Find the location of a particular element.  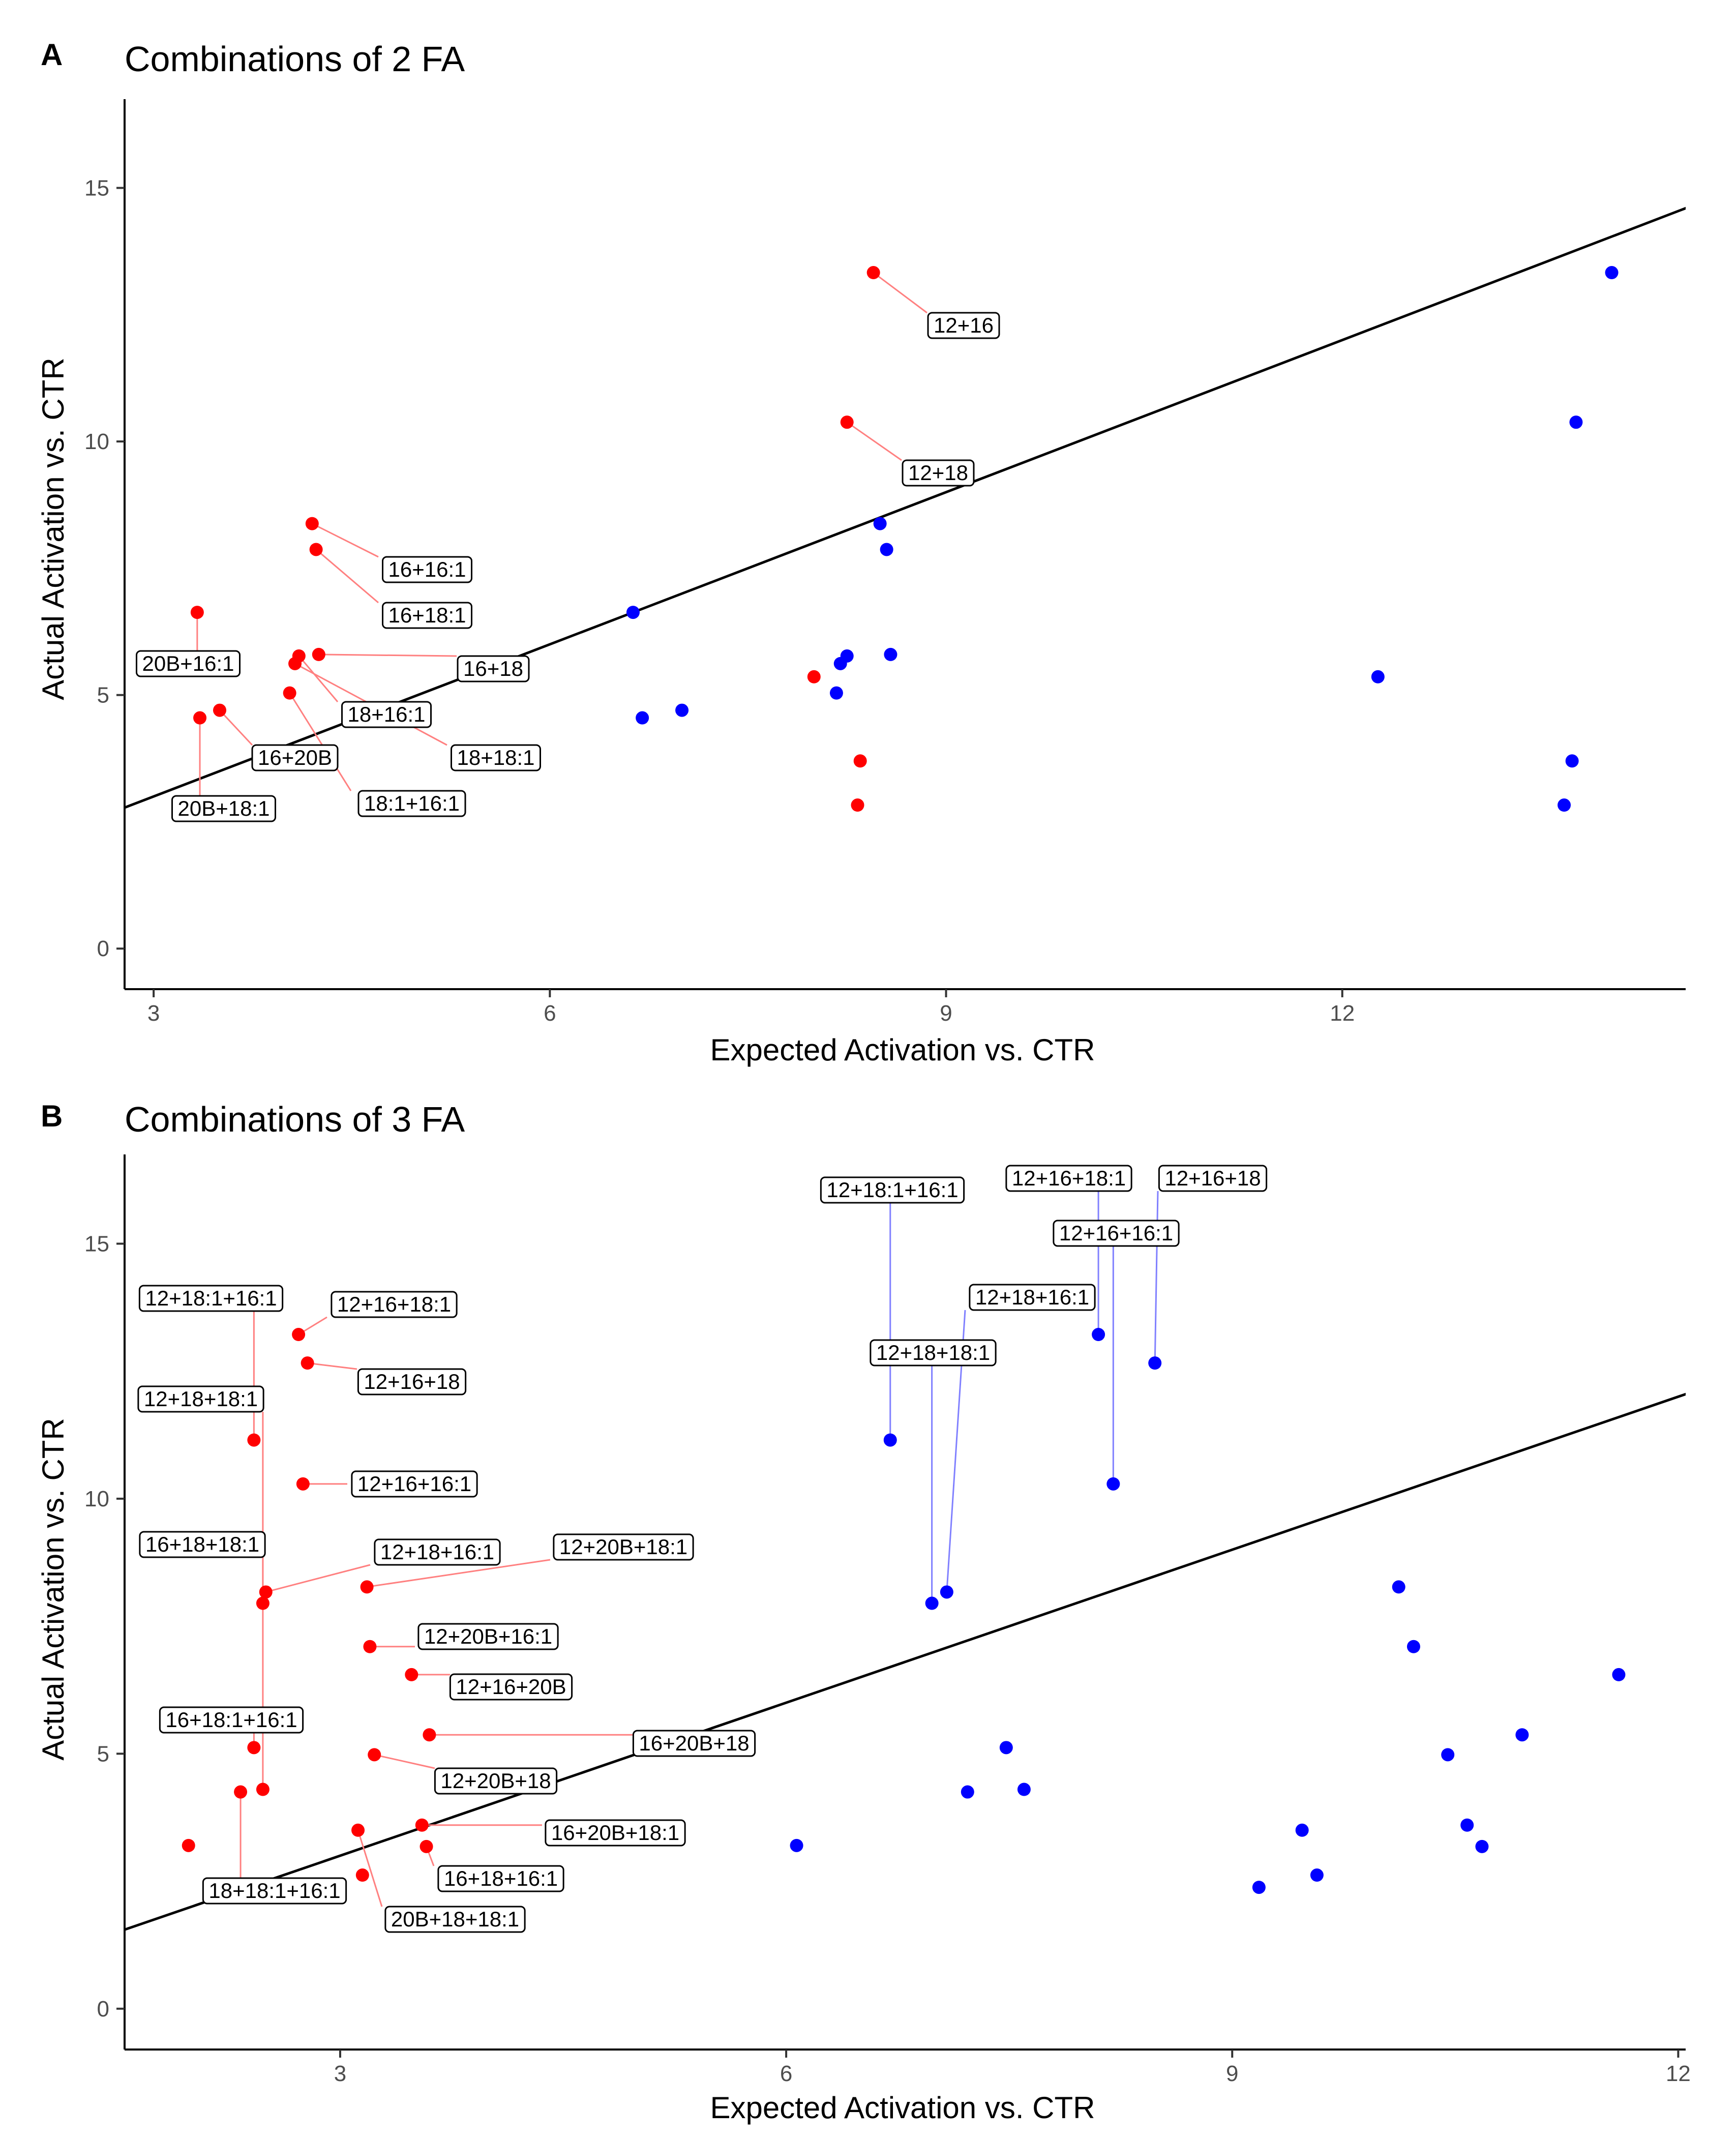

label-text: 18:1+16:1 is located at coordinates (412, 803).